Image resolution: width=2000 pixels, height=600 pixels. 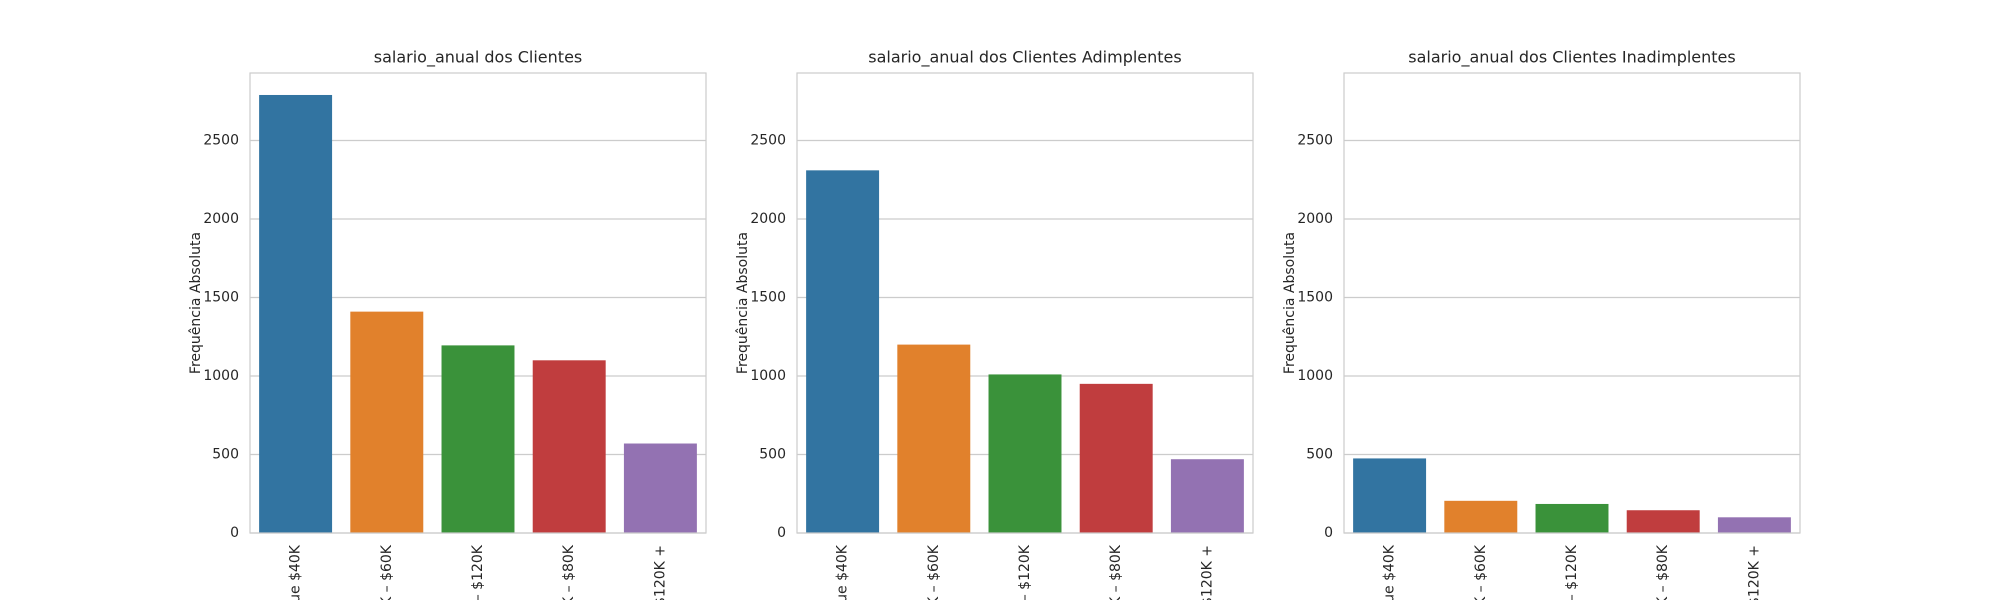 I want to click on chart-title: salario_anual dos Clientes Inadimplentes, so click(x=1571, y=58).